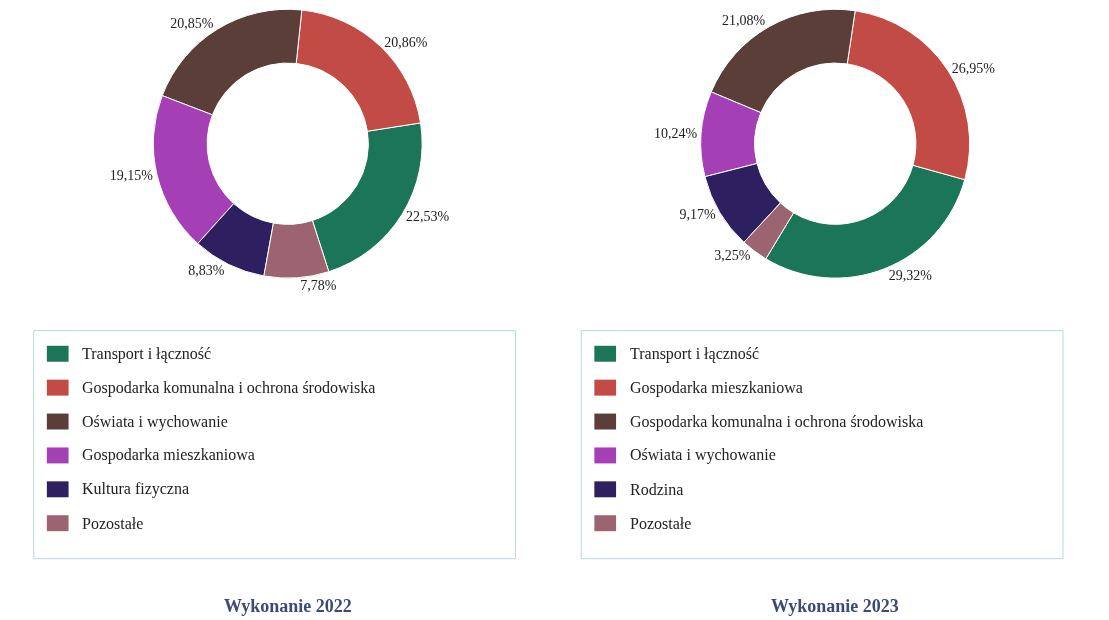  Describe the element at coordinates (136, 489) in the screenshot. I see `legend-label: Kultura fizyczna` at that location.